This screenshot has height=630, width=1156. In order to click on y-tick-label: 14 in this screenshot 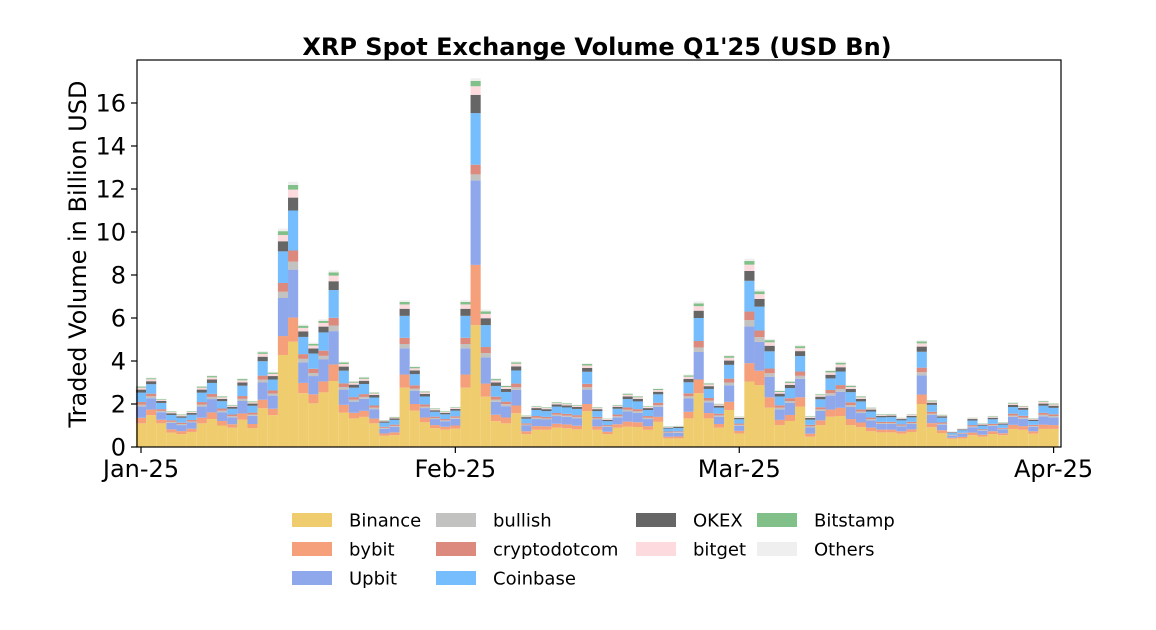, I will do `click(110, 147)`.